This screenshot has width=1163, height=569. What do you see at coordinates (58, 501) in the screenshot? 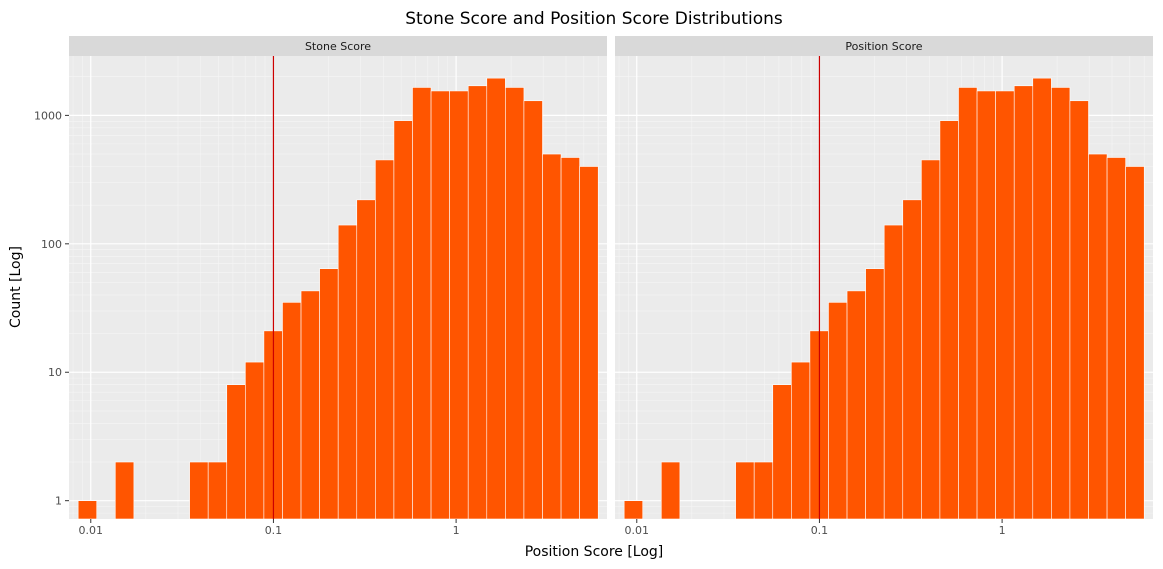
I see `y-tick-label: 1` at bounding box center [58, 501].